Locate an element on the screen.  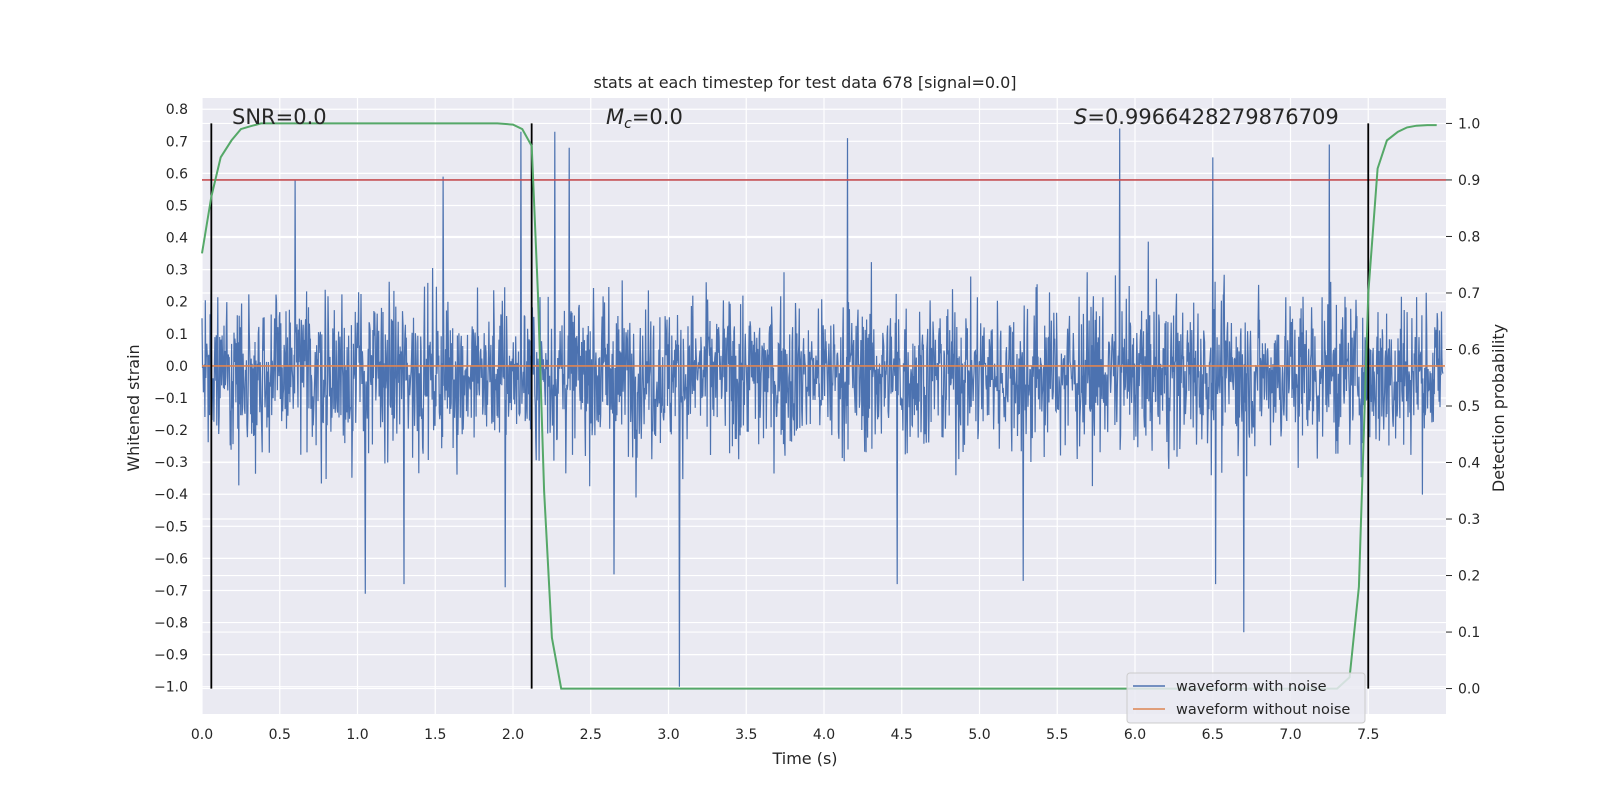
y-tick-label: −0.5 is located at coordinates (171, 527).